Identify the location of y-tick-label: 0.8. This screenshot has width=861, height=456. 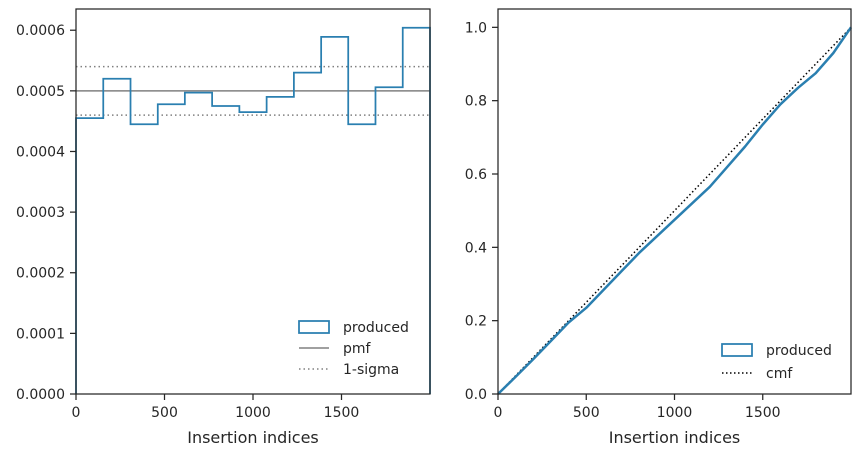
(476, 102).